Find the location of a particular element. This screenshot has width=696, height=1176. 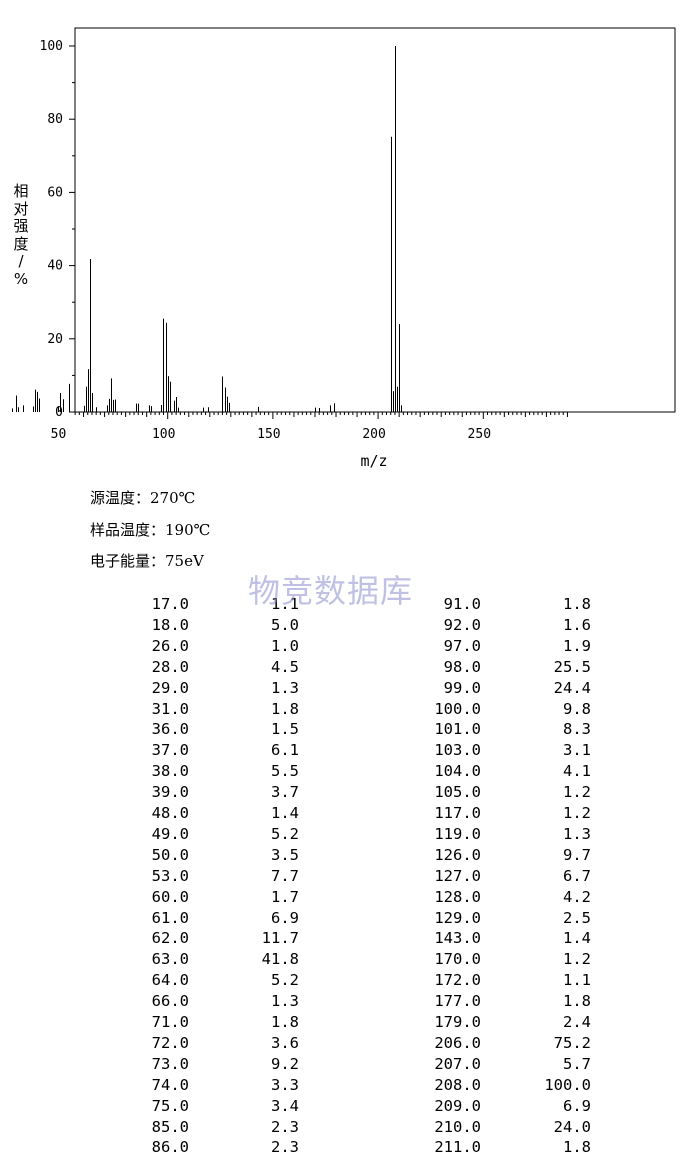

y-tick-label: 20 is located at coordinates (55, 339).